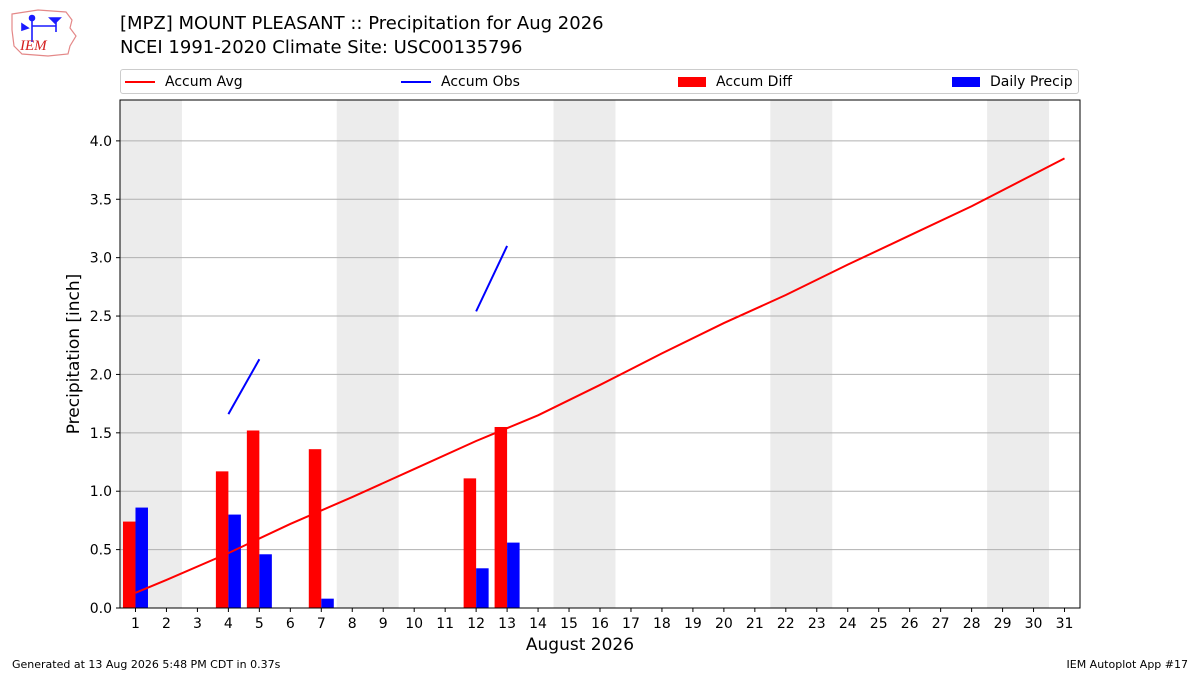  What do you see at coordinates (321, 47) in the screenshot?
I see `chart-subtitle: NCEI 1991-2020 Climate Site: USC00135796` at bounding box center [321, 47].